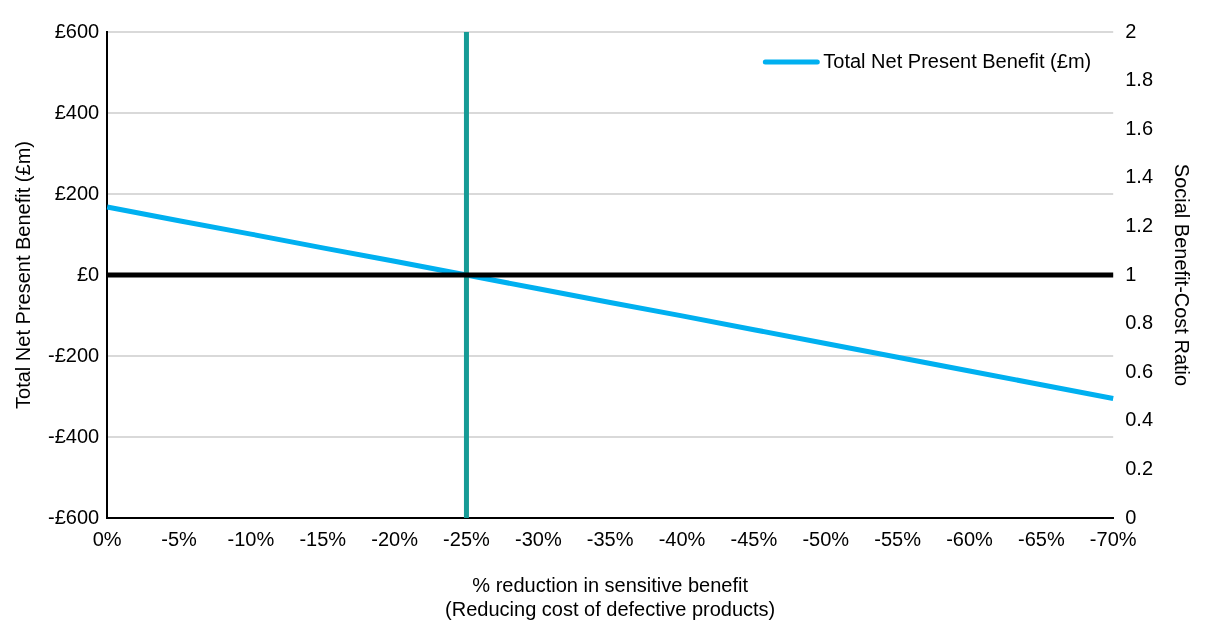 Image resolution: width=1209 pixels, height=634 pixels. Describe the element at coordinates (77, 192) in the screenshot. I see `y-tick-label: £200` at that location.